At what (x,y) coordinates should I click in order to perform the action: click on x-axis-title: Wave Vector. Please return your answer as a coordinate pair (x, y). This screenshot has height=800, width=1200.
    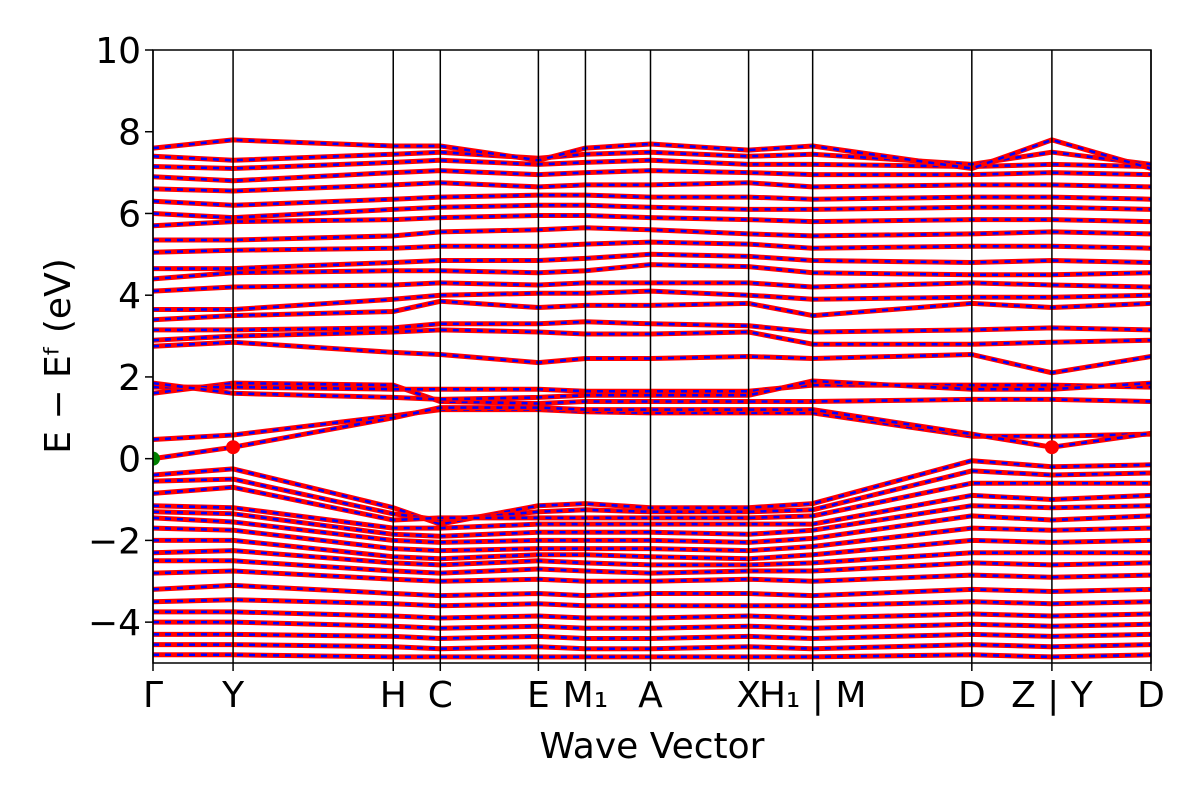
    Looking at the image, I should click on (652, 746).